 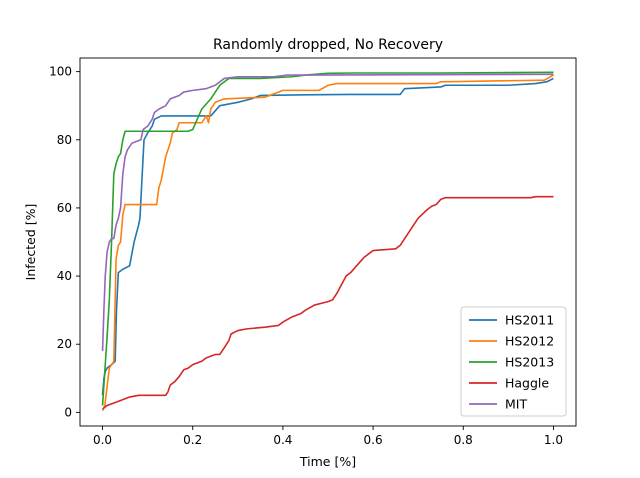 What do you see at coordinates (64, 140) in the screenshot?
I see `y-tick-label: 80` at bounding box center [64, 140].